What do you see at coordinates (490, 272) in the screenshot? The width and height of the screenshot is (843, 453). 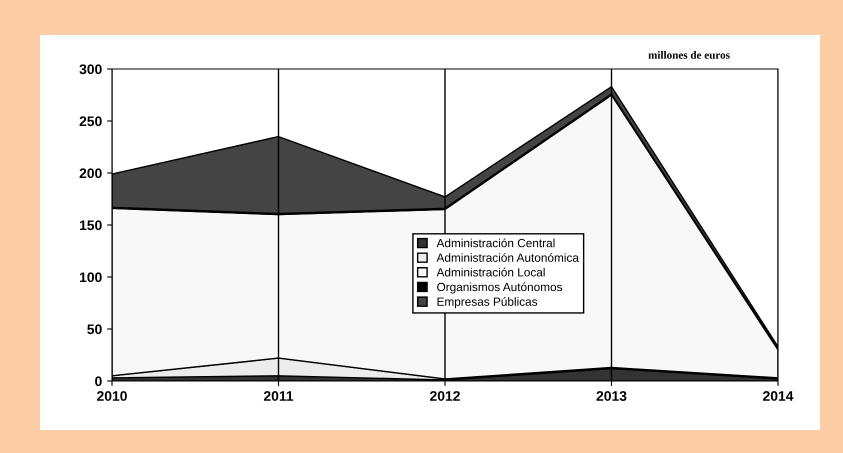 I see `legend-label: Administración Local` at bounding box center [490, 272].